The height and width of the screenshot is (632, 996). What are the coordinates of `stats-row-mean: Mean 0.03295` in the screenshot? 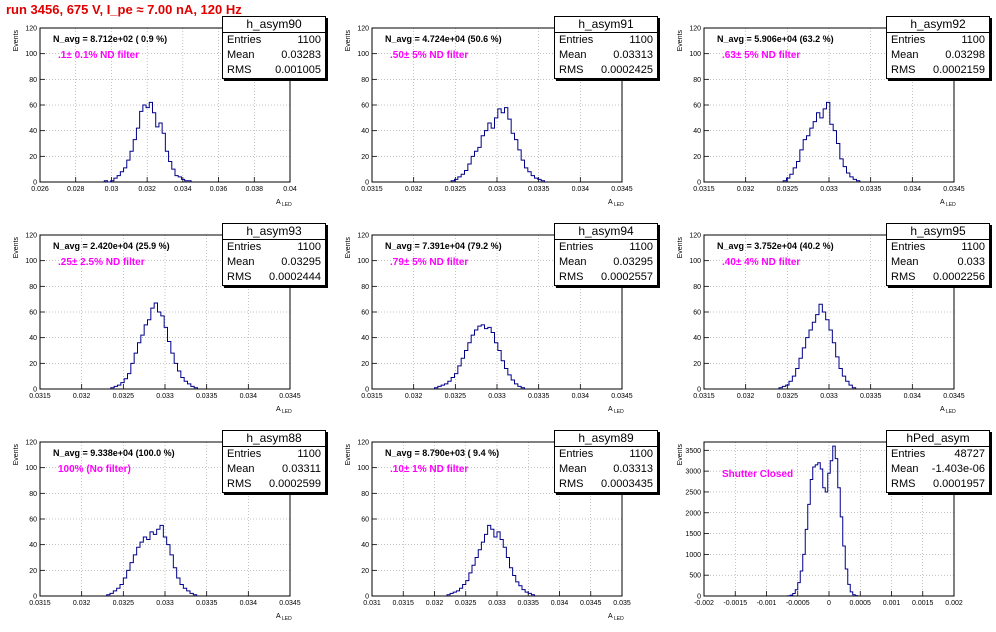 It's located at (274, 262).